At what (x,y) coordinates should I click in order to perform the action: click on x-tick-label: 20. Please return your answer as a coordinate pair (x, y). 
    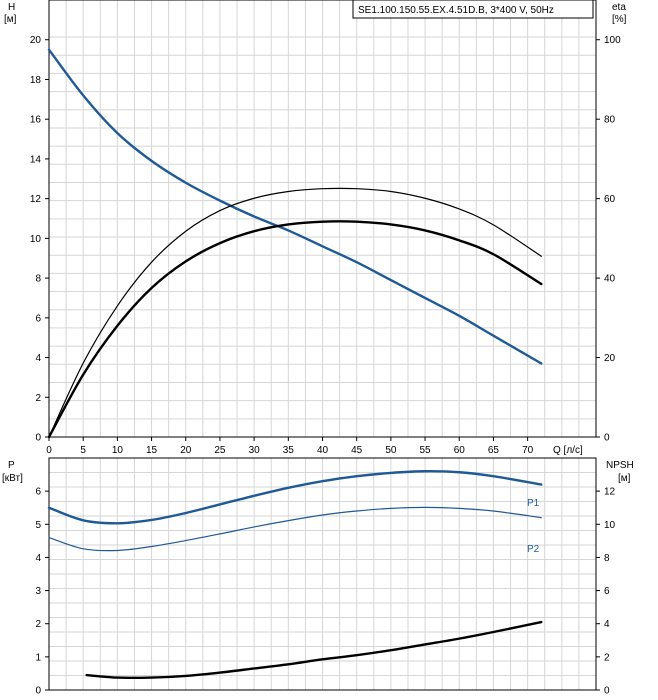
    Looking at the image, I should click on (186, 450).